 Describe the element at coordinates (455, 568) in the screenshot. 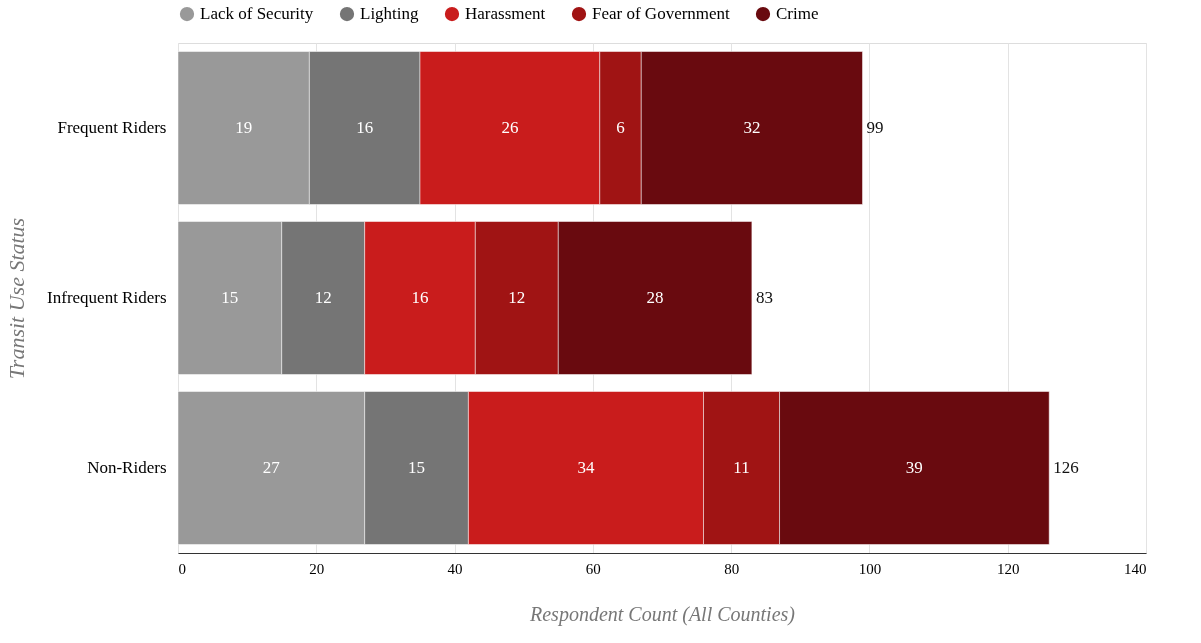

I see `x-tick-label: 40` at that location.